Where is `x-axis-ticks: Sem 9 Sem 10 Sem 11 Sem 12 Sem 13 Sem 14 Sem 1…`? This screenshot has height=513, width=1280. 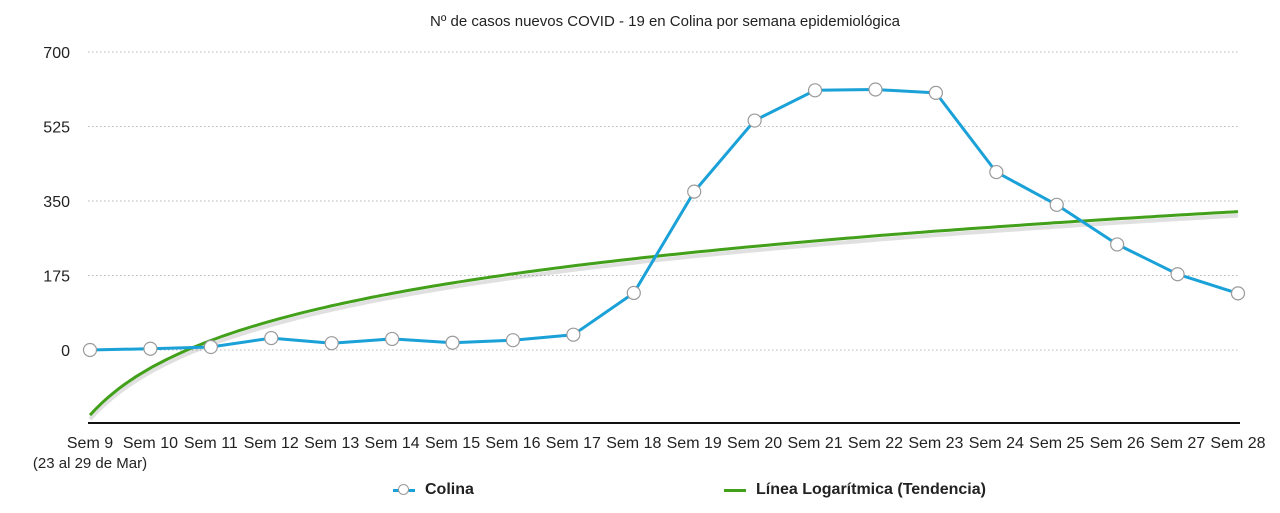
x-axis-ticks: Sem 9 Sem 10 Sem 11 Sem 12 Sem 13 Sem 14 Sem 1… is located at coordinates (649, 453).